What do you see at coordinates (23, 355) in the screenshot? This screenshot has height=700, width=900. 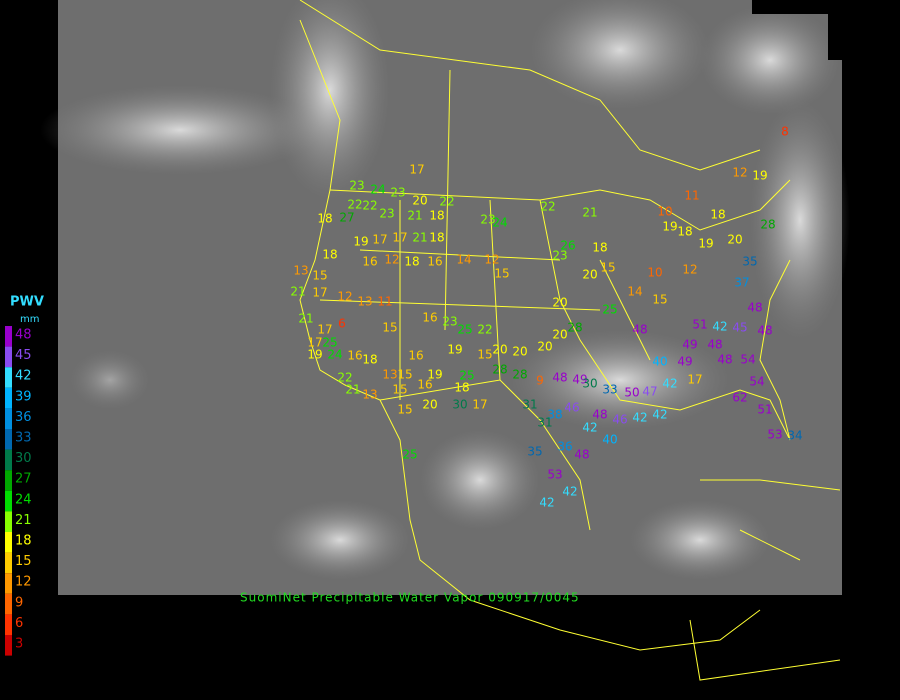 I see `legend-label: 45` at bounding box center [23, 355].